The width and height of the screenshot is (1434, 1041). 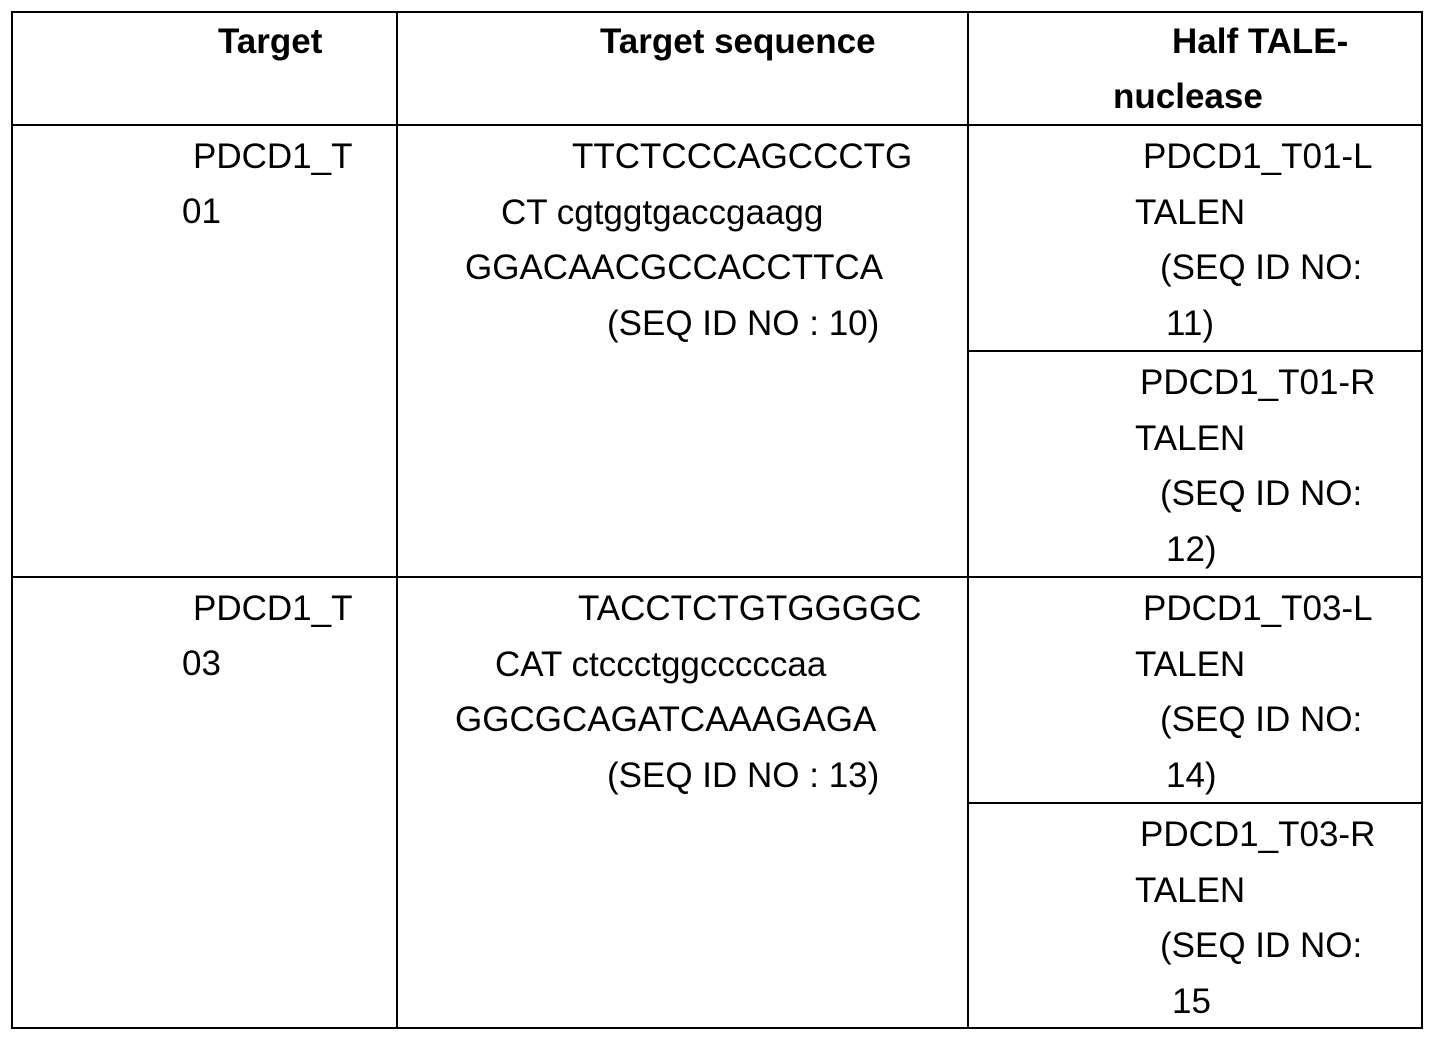 I want to click on sequence-cell: GGCGCAGATCAAAGAGA, so click(x=665, y=720).